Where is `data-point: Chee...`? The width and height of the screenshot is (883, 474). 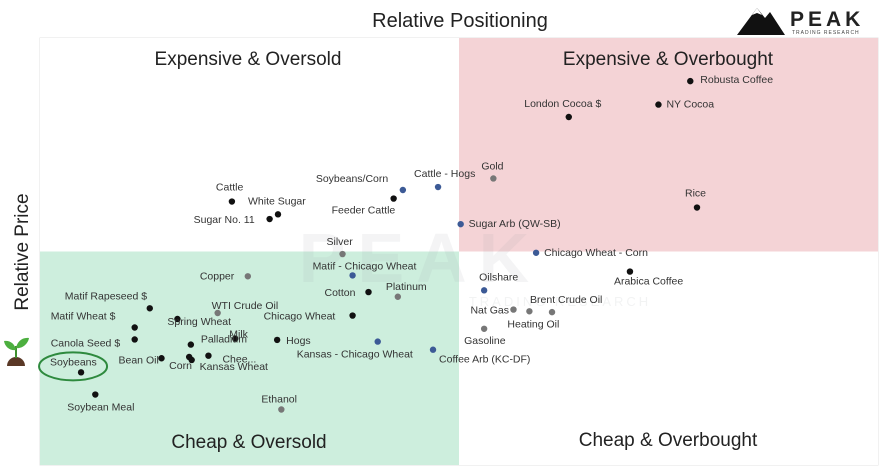
data-point: Chee... is located at coordinates (230, 359).